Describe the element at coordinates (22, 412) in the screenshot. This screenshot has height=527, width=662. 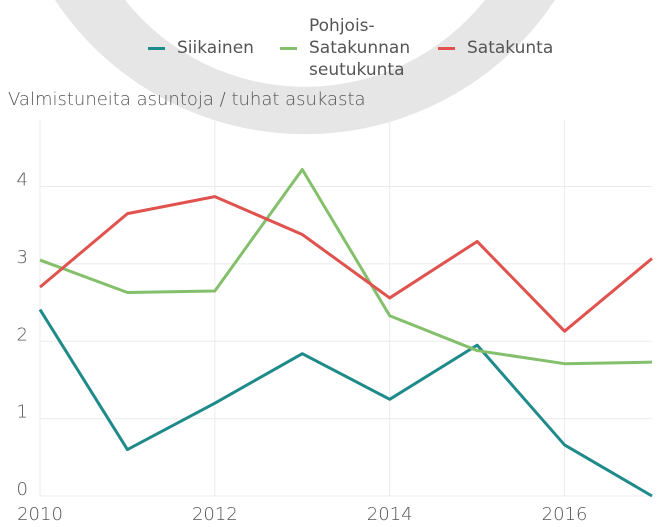
I see `y-tick-label: 1` at that location.